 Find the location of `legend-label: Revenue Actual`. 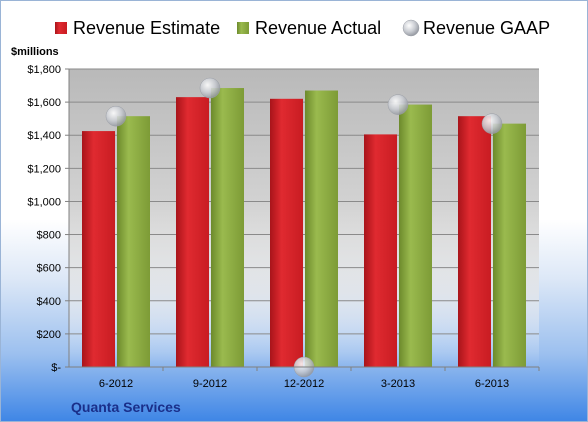

legend-label: Revenue Actual is located at coordinates (318, 28).